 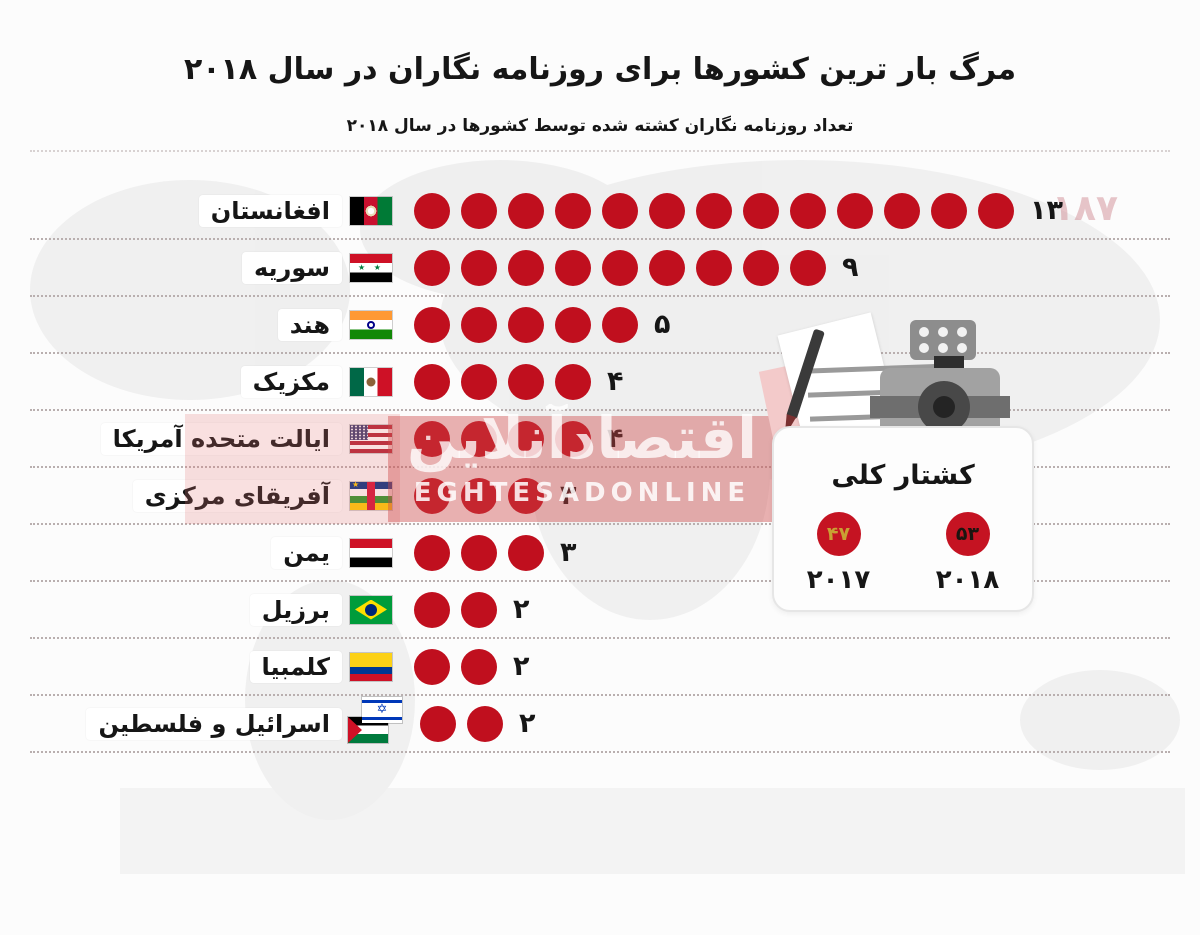 I want to click on syria-flag, so click(x=371, y=267).